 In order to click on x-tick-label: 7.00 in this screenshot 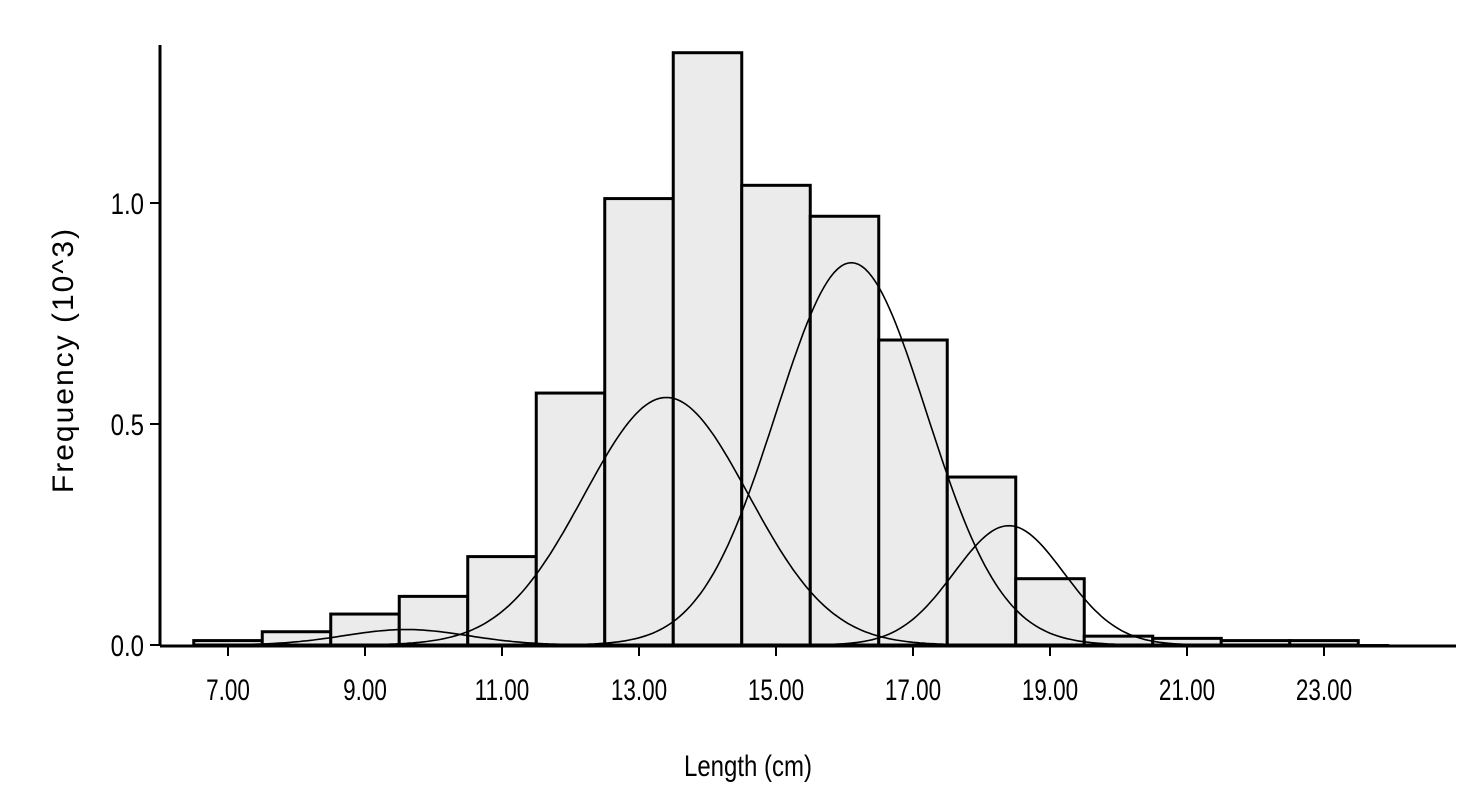, I will do `click(228, 690)`.